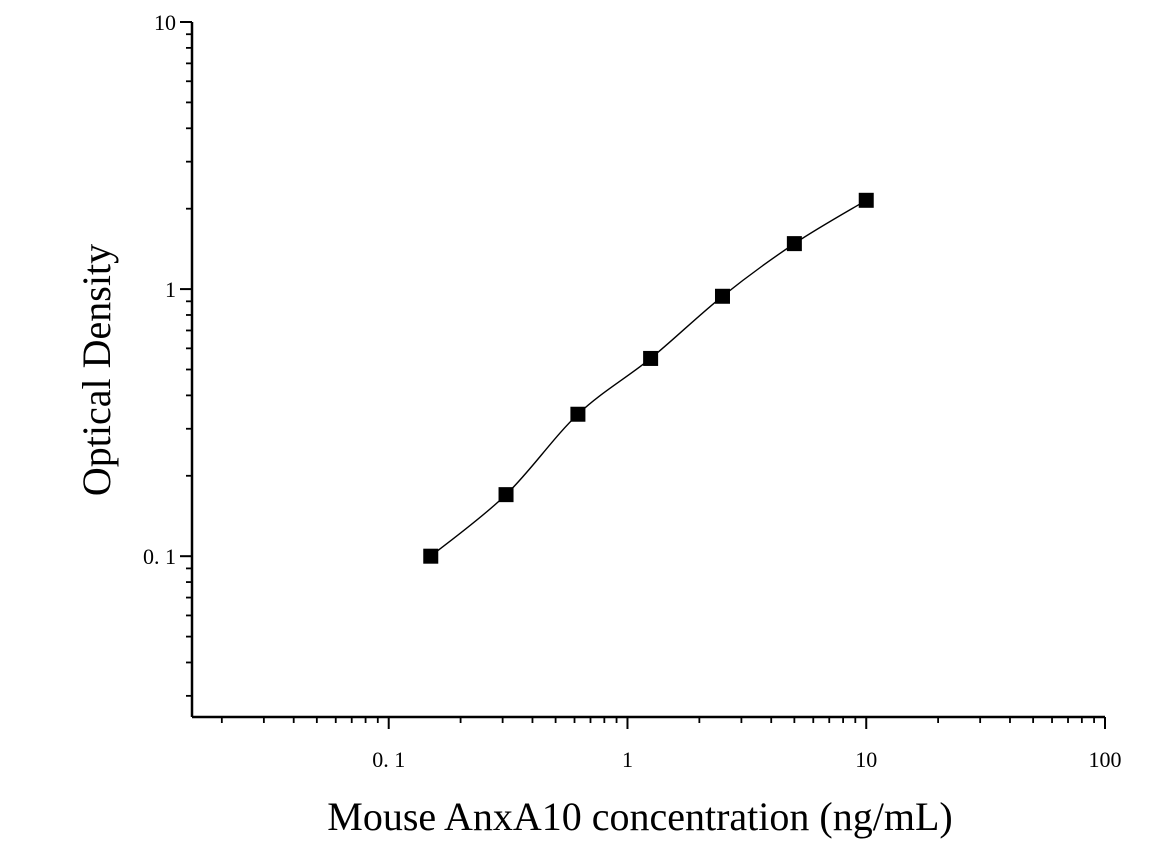 The image size is (1155, 848). I want to click on y-axis-ticks: 0. 1 1 10, so click(167, 353).